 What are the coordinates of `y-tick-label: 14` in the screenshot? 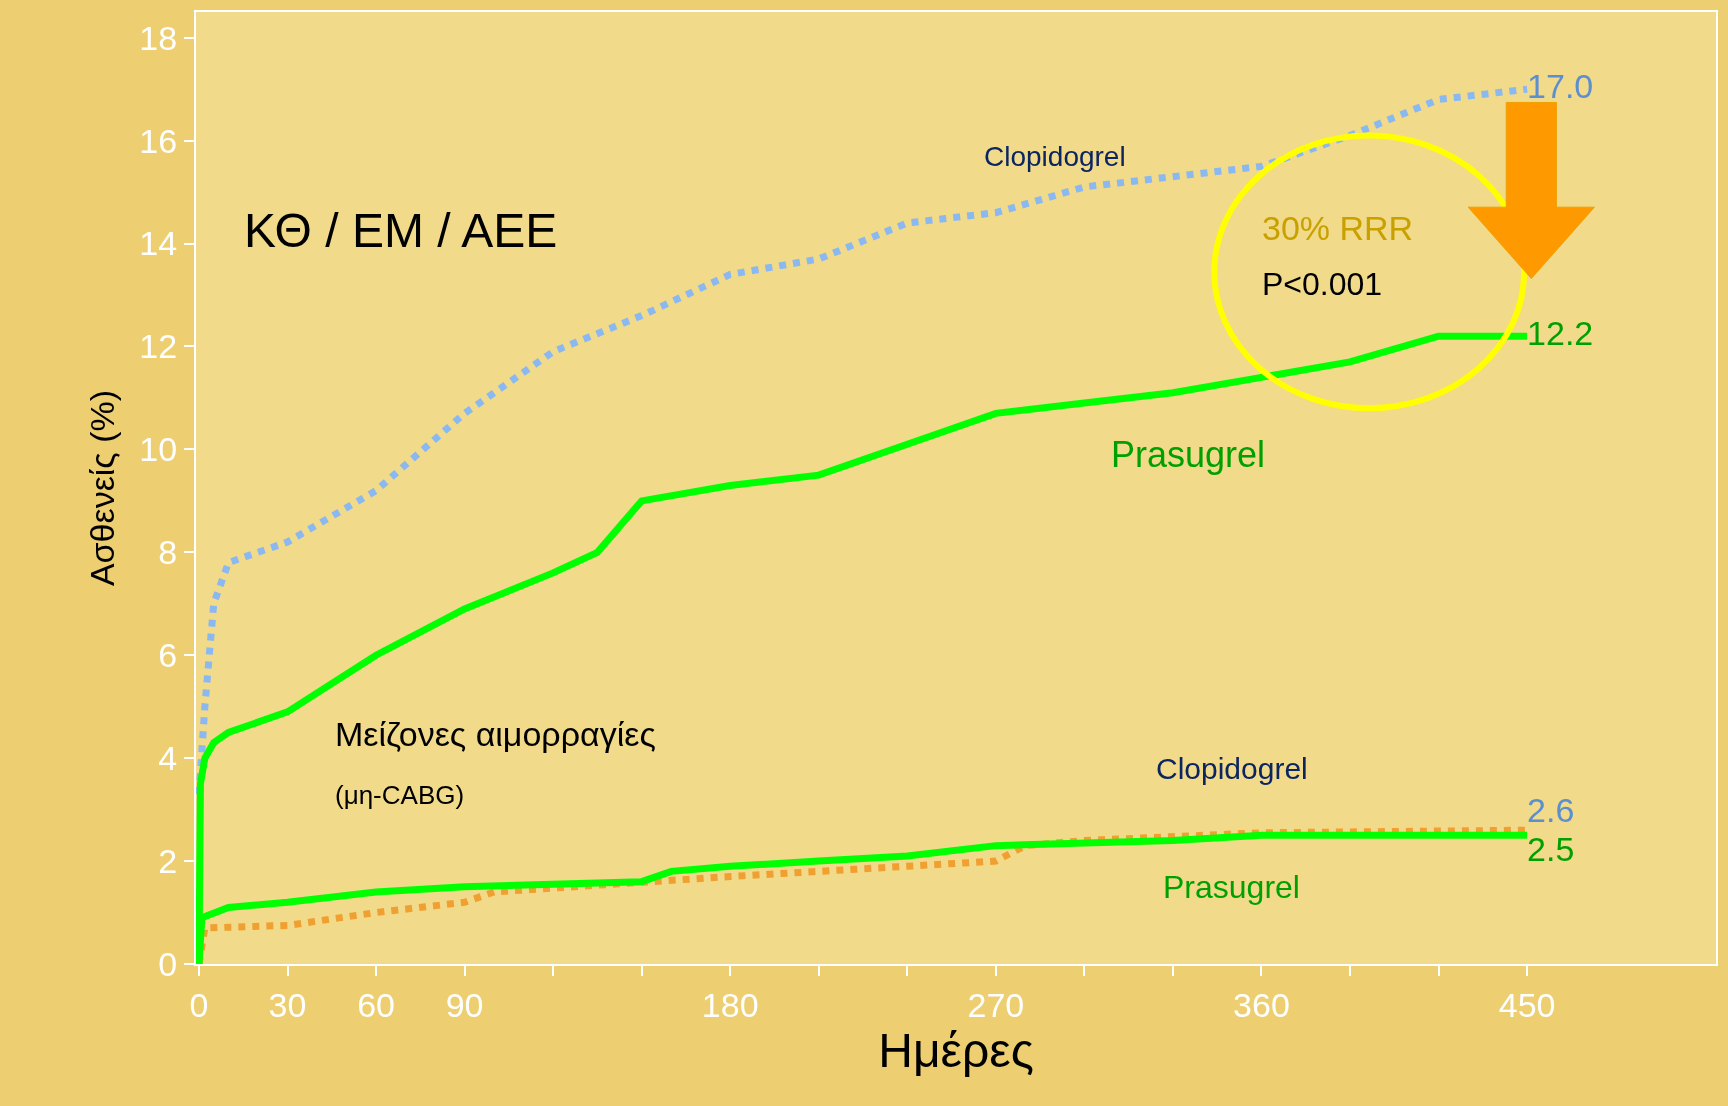 It's located at (158, 243).